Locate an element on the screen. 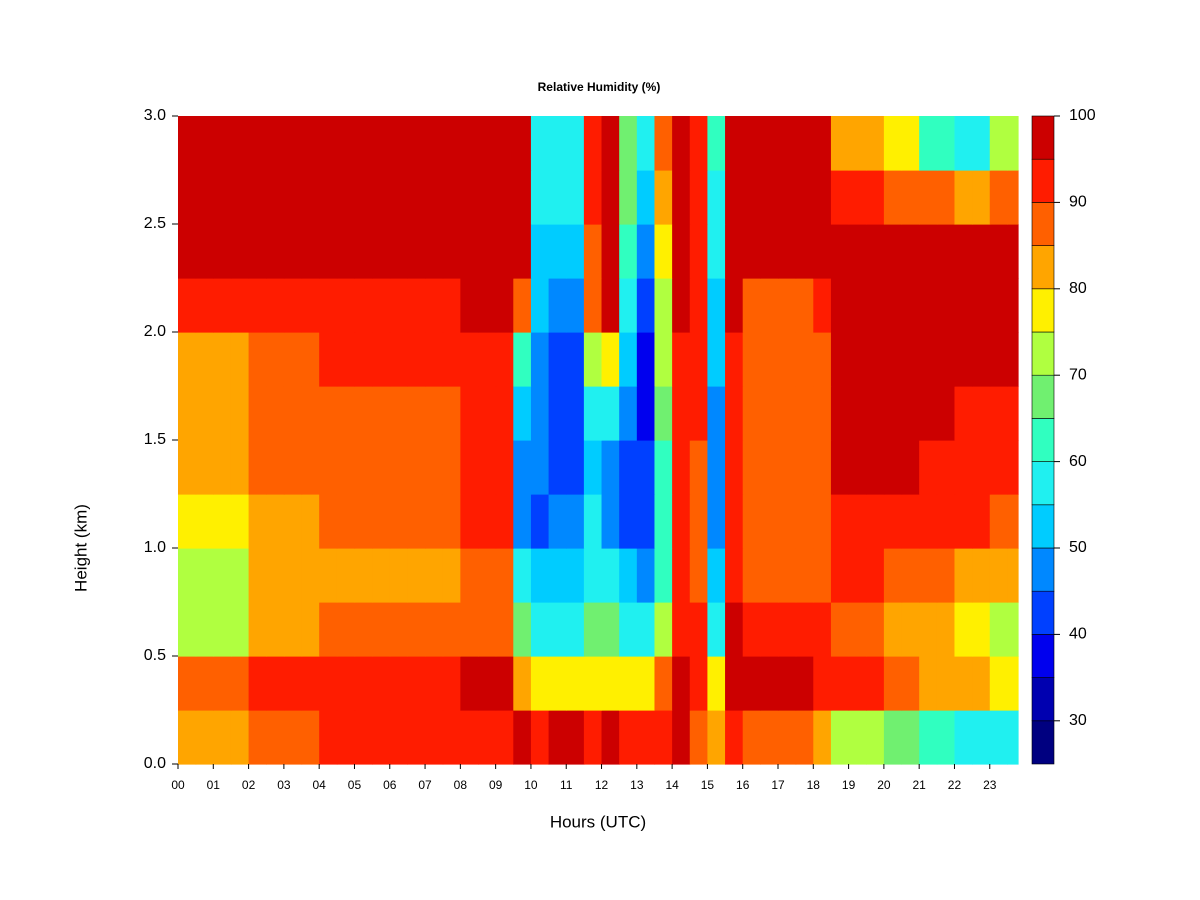 The height and width of the screenshot is (900, 1200). colorbar-tick-label: 70 is located at coordinates (1078, 374).